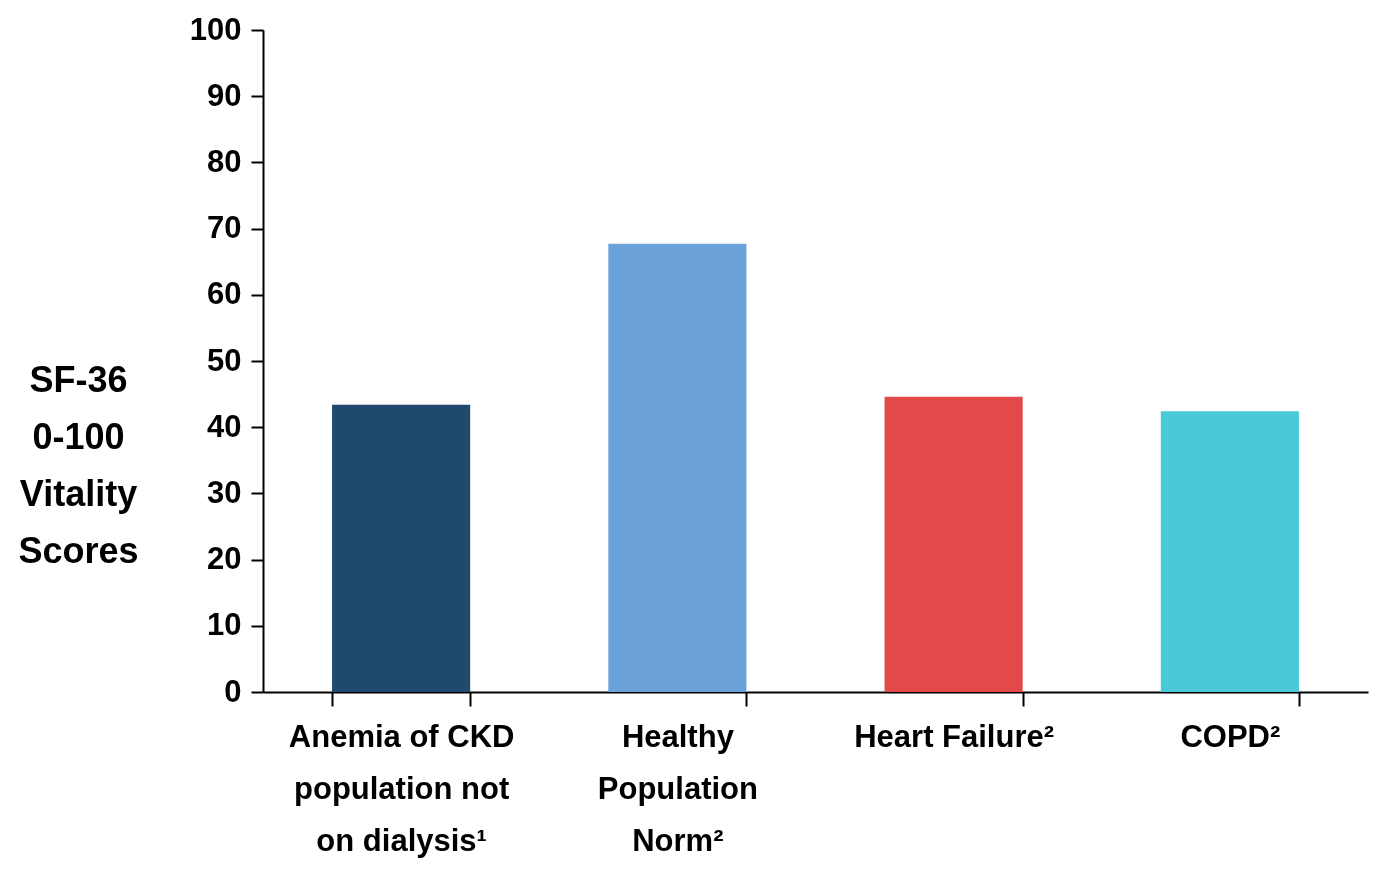  Describe the element at coordinates (1230, 736) in the screenshot. I see `x-tick-label: COPD²` at that location.